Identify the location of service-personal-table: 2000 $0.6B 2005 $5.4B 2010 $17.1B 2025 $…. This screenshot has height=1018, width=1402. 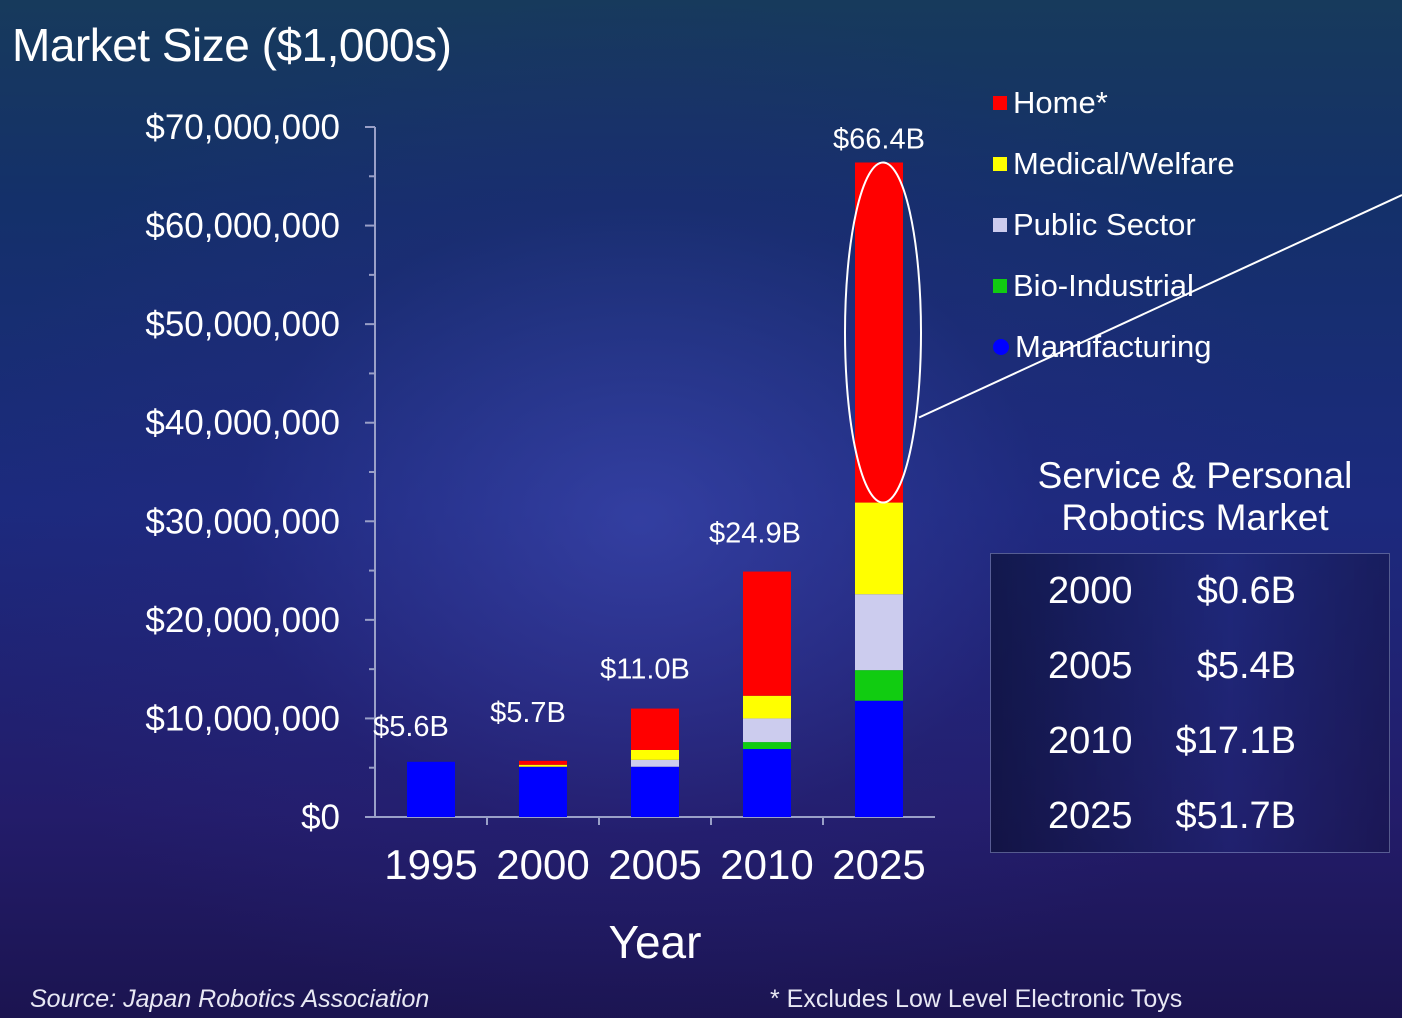
(1190, 703).